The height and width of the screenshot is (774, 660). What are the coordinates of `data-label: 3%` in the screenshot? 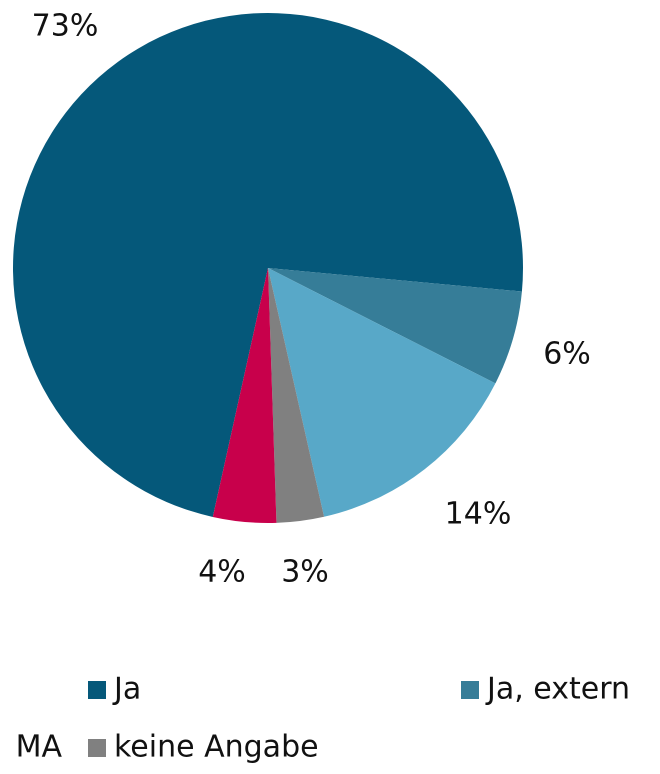 It's located at (305, 572).